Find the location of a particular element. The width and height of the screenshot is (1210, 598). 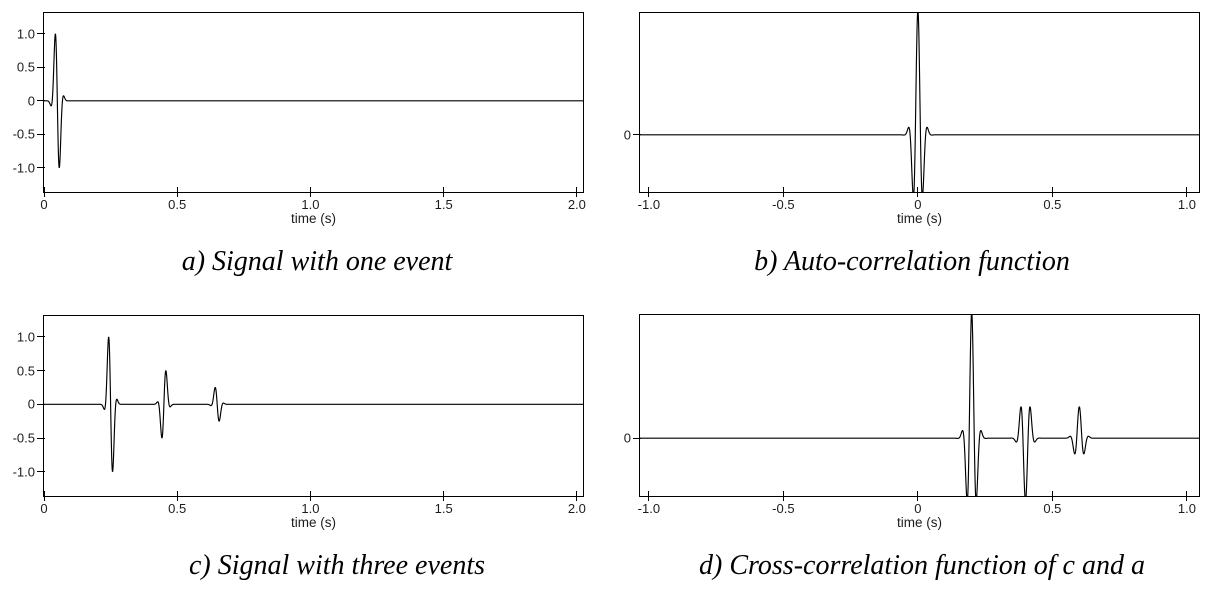

signal-trace-a is located at coordinates (313, 101).